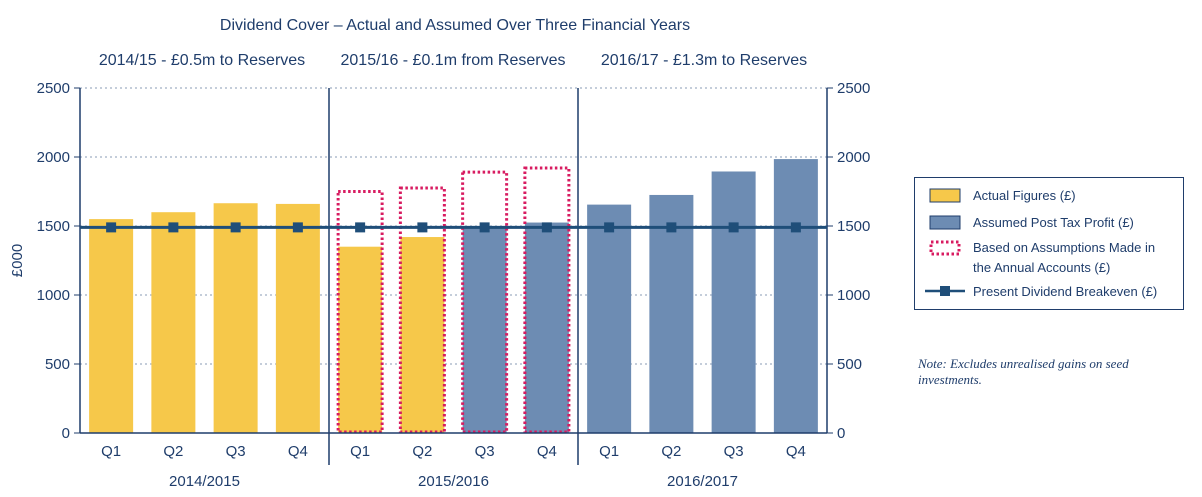 This screenshot has width=1202, height=497. Describe the element at coordinates (1024, 195) in the screenshot. I see `legend-label-actual: Actual Figures (£)` at that location.